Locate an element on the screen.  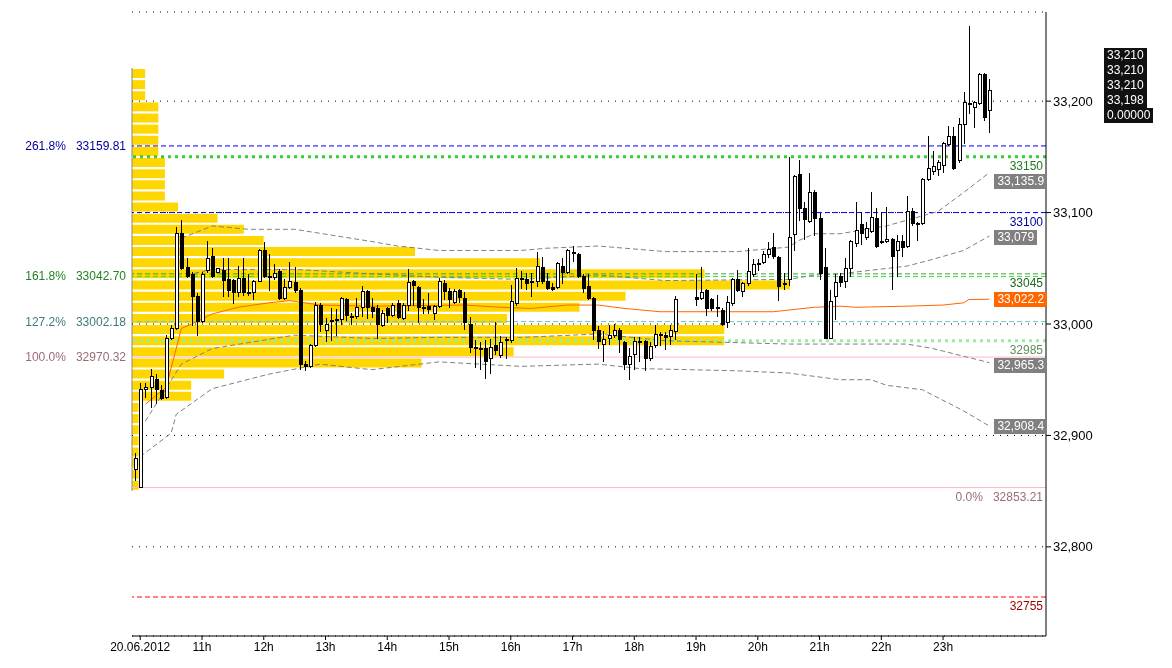
ref-line-label: 32985 is located at coordinates (1026, 349).